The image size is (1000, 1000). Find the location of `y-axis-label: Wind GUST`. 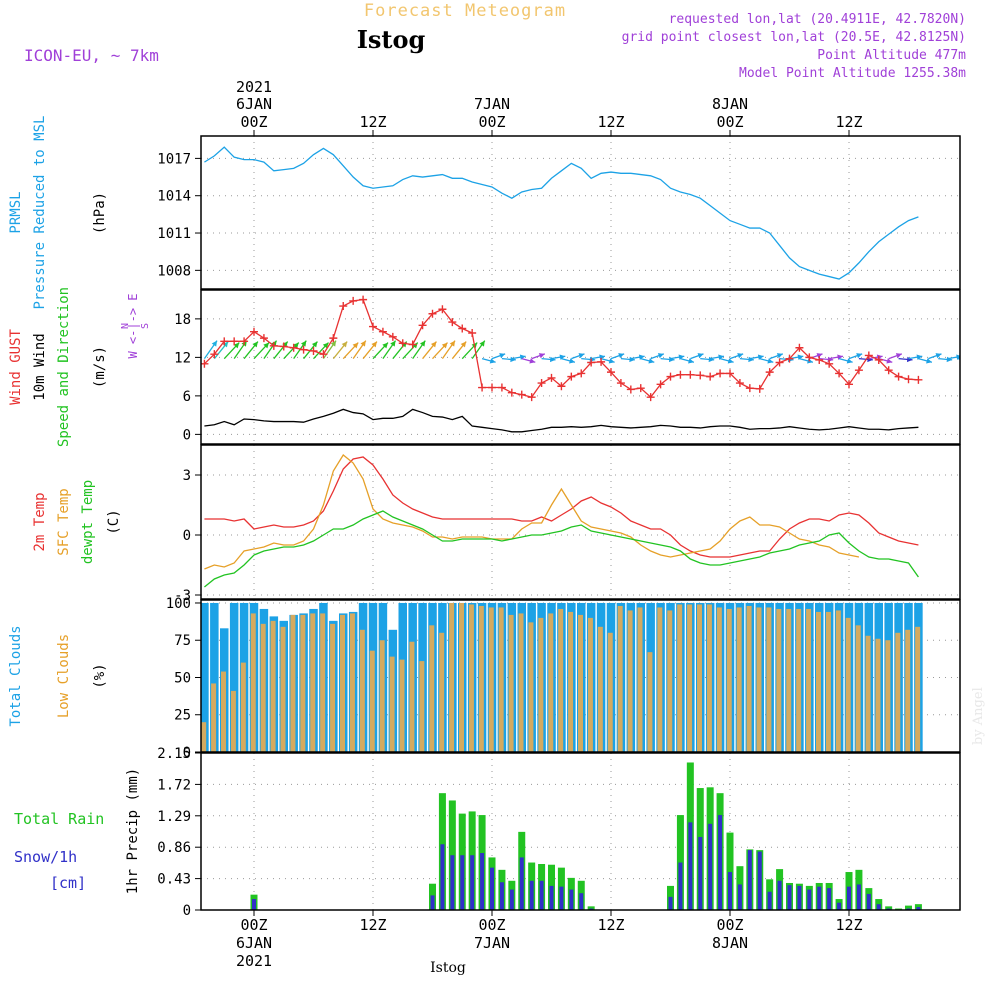

y-axis-label: Wind GUST is located at coordinates (16, 367).